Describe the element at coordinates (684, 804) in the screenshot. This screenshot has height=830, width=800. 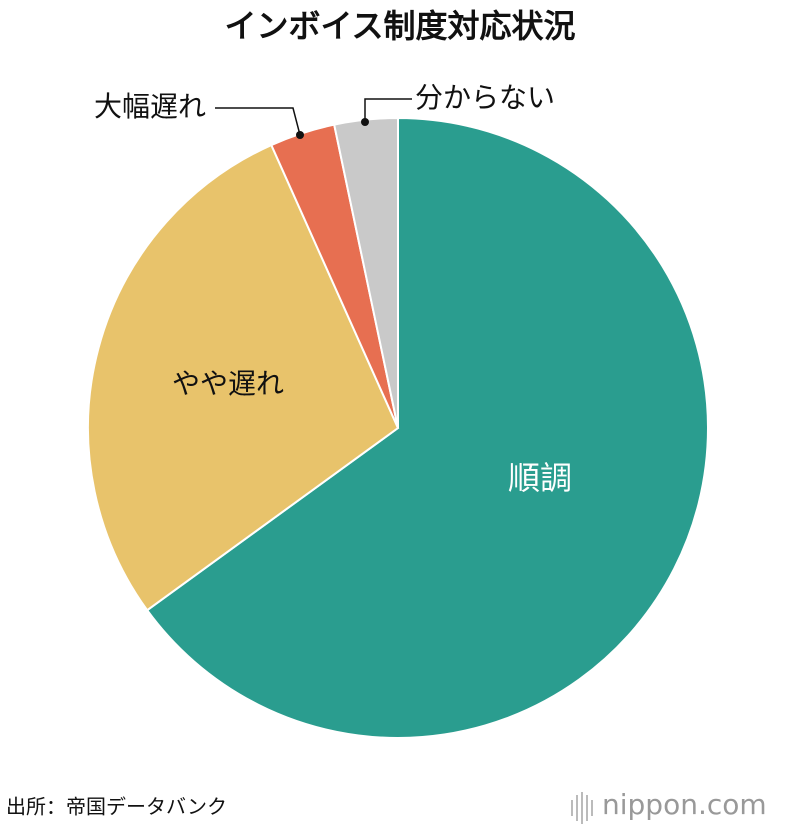
I see `logo: nippon.com` at that location.